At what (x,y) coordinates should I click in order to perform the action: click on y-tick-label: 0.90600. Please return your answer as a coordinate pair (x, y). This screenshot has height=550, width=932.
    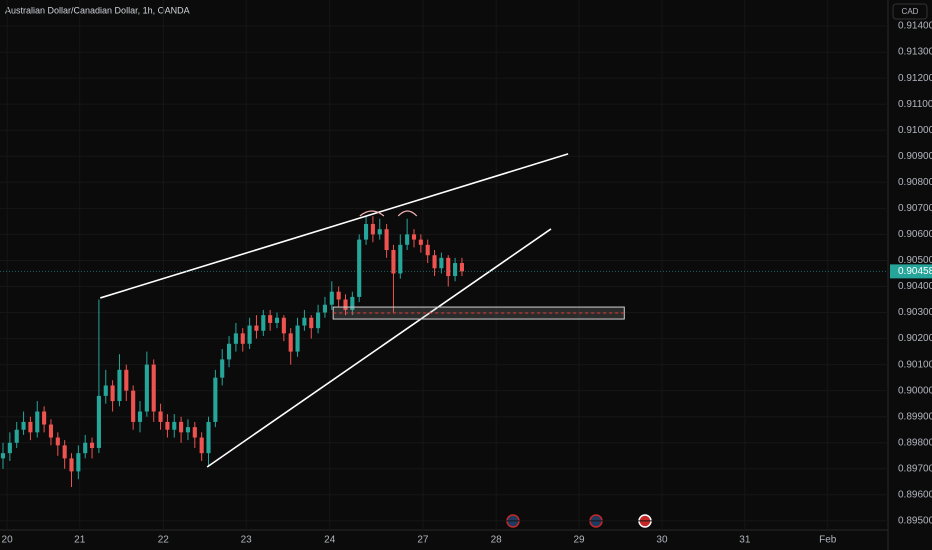
    Looking at the image, I should click on (915, 234).